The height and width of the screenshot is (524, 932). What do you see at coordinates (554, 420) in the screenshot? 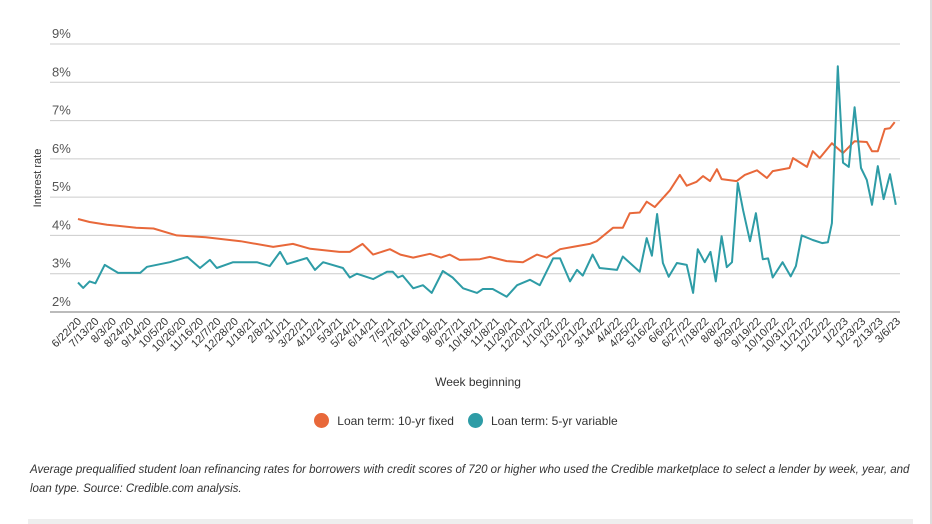
I see `legend-label: Loan term: 5-yr variable` at bounding box center [554, 420].